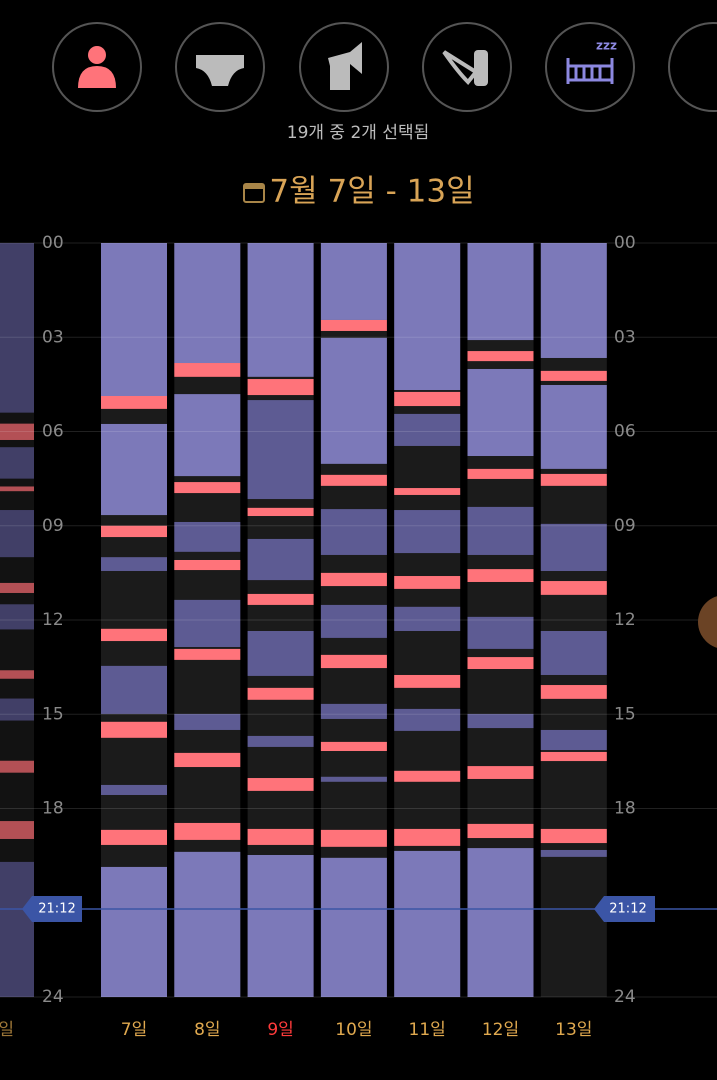  Describe the element at coordinates (371, 192) in the screenshot. I see `date-range: 7월 7일 - 13일` at that location.